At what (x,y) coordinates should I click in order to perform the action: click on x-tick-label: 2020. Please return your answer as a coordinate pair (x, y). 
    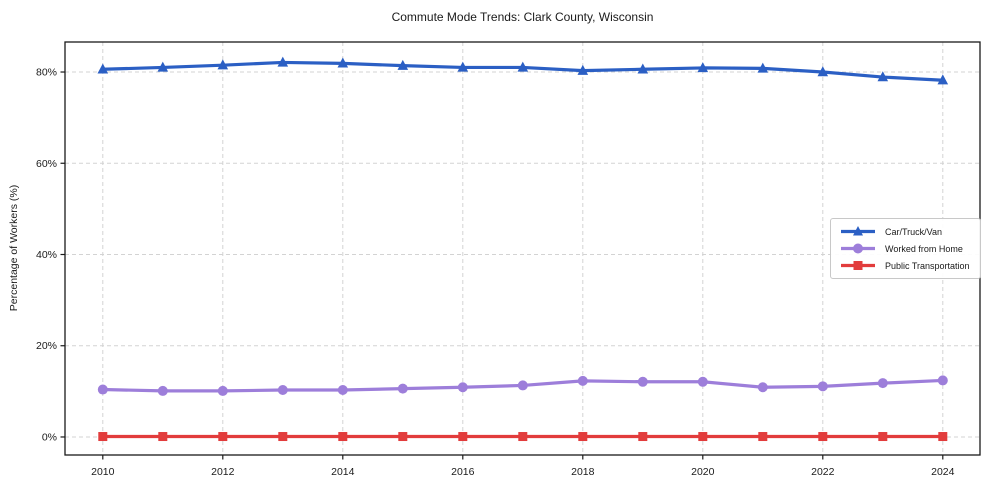
    Looking at the image, I should click on (703, 472).